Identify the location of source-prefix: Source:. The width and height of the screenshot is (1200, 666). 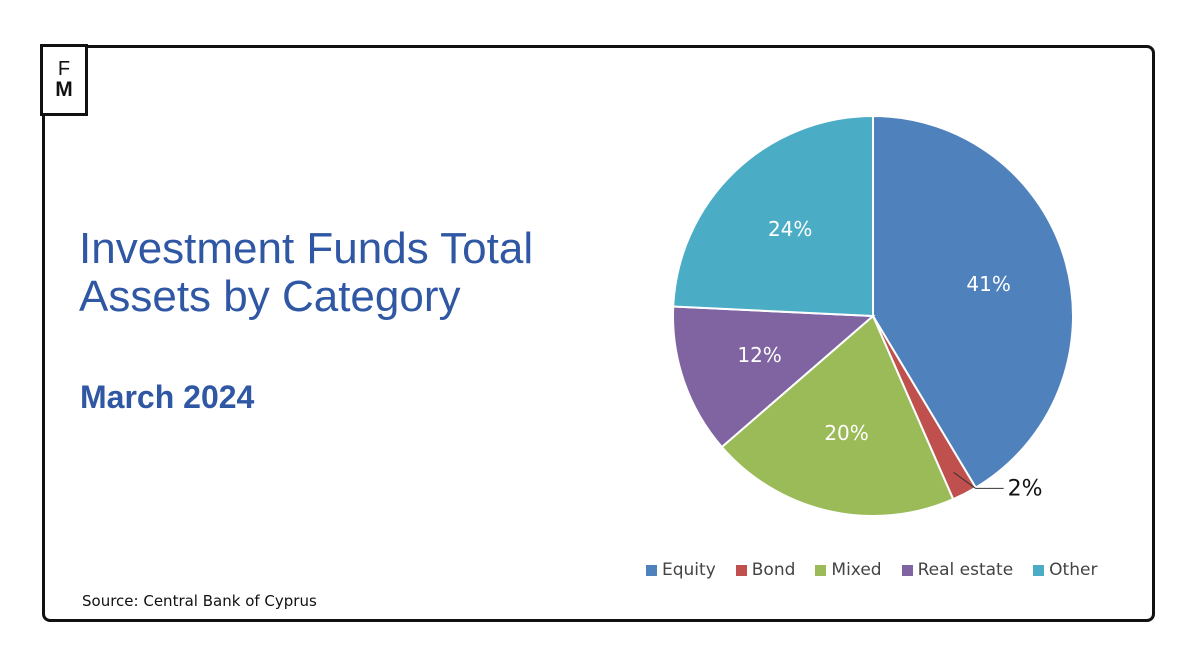
(110, 601).